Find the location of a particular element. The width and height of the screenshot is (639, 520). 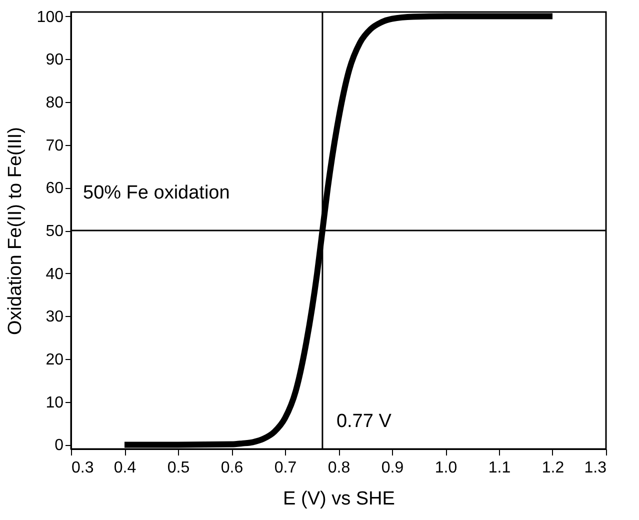

y-tick-label: 90 is located at coordinates (55, 60).